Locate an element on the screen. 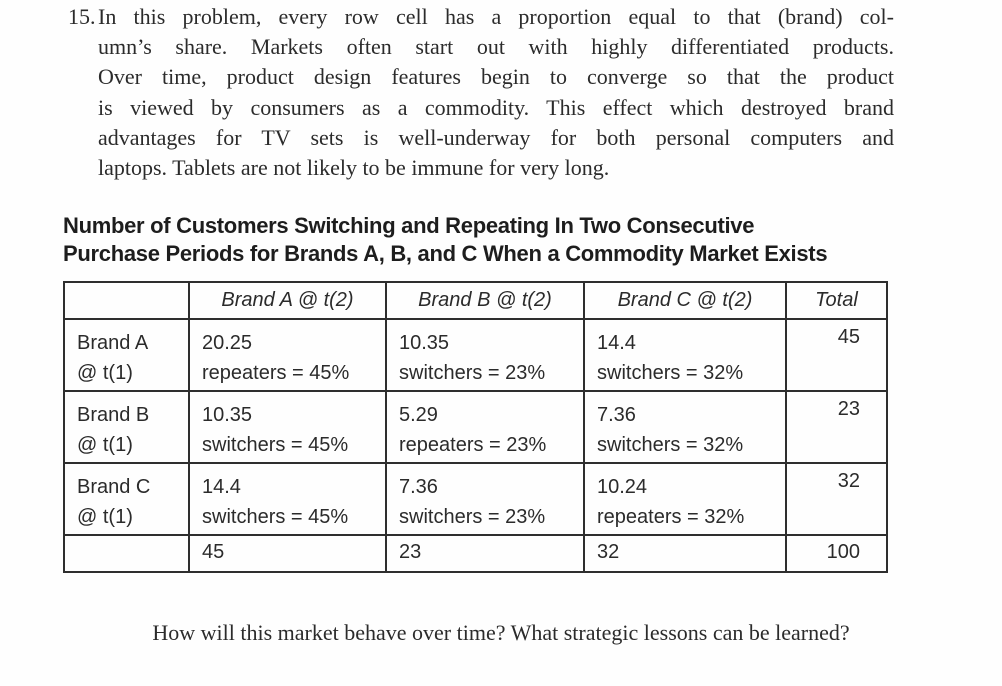 This screenshot has height=686, width=1002. cell-b-b: 5.29 repeaters = 23% is located at coordinates (485, 427).